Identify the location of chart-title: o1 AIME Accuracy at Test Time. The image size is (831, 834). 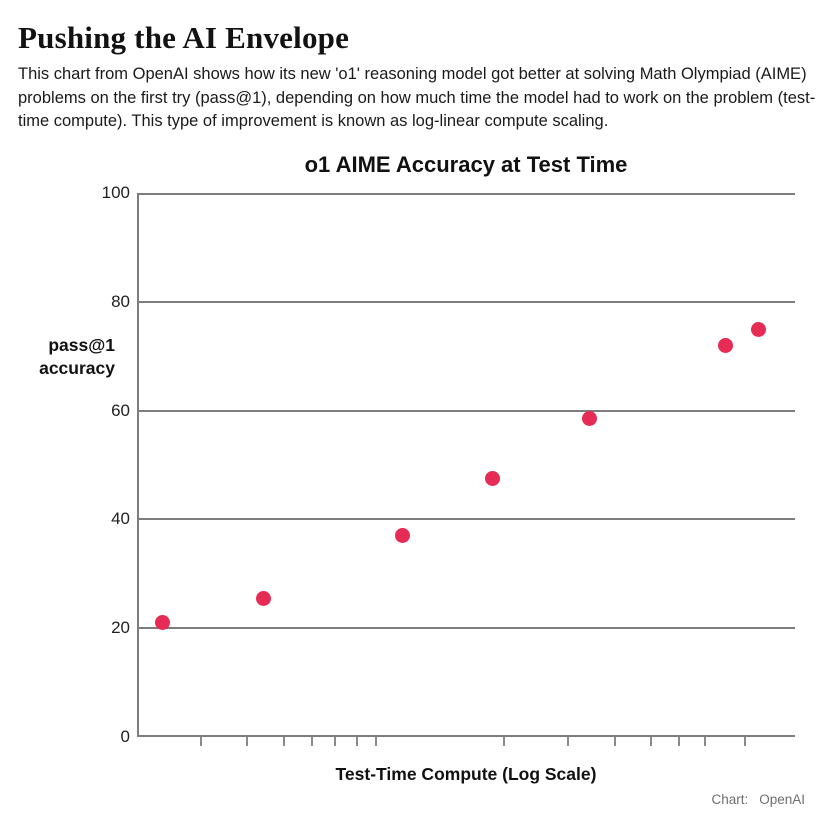
(466, 164).